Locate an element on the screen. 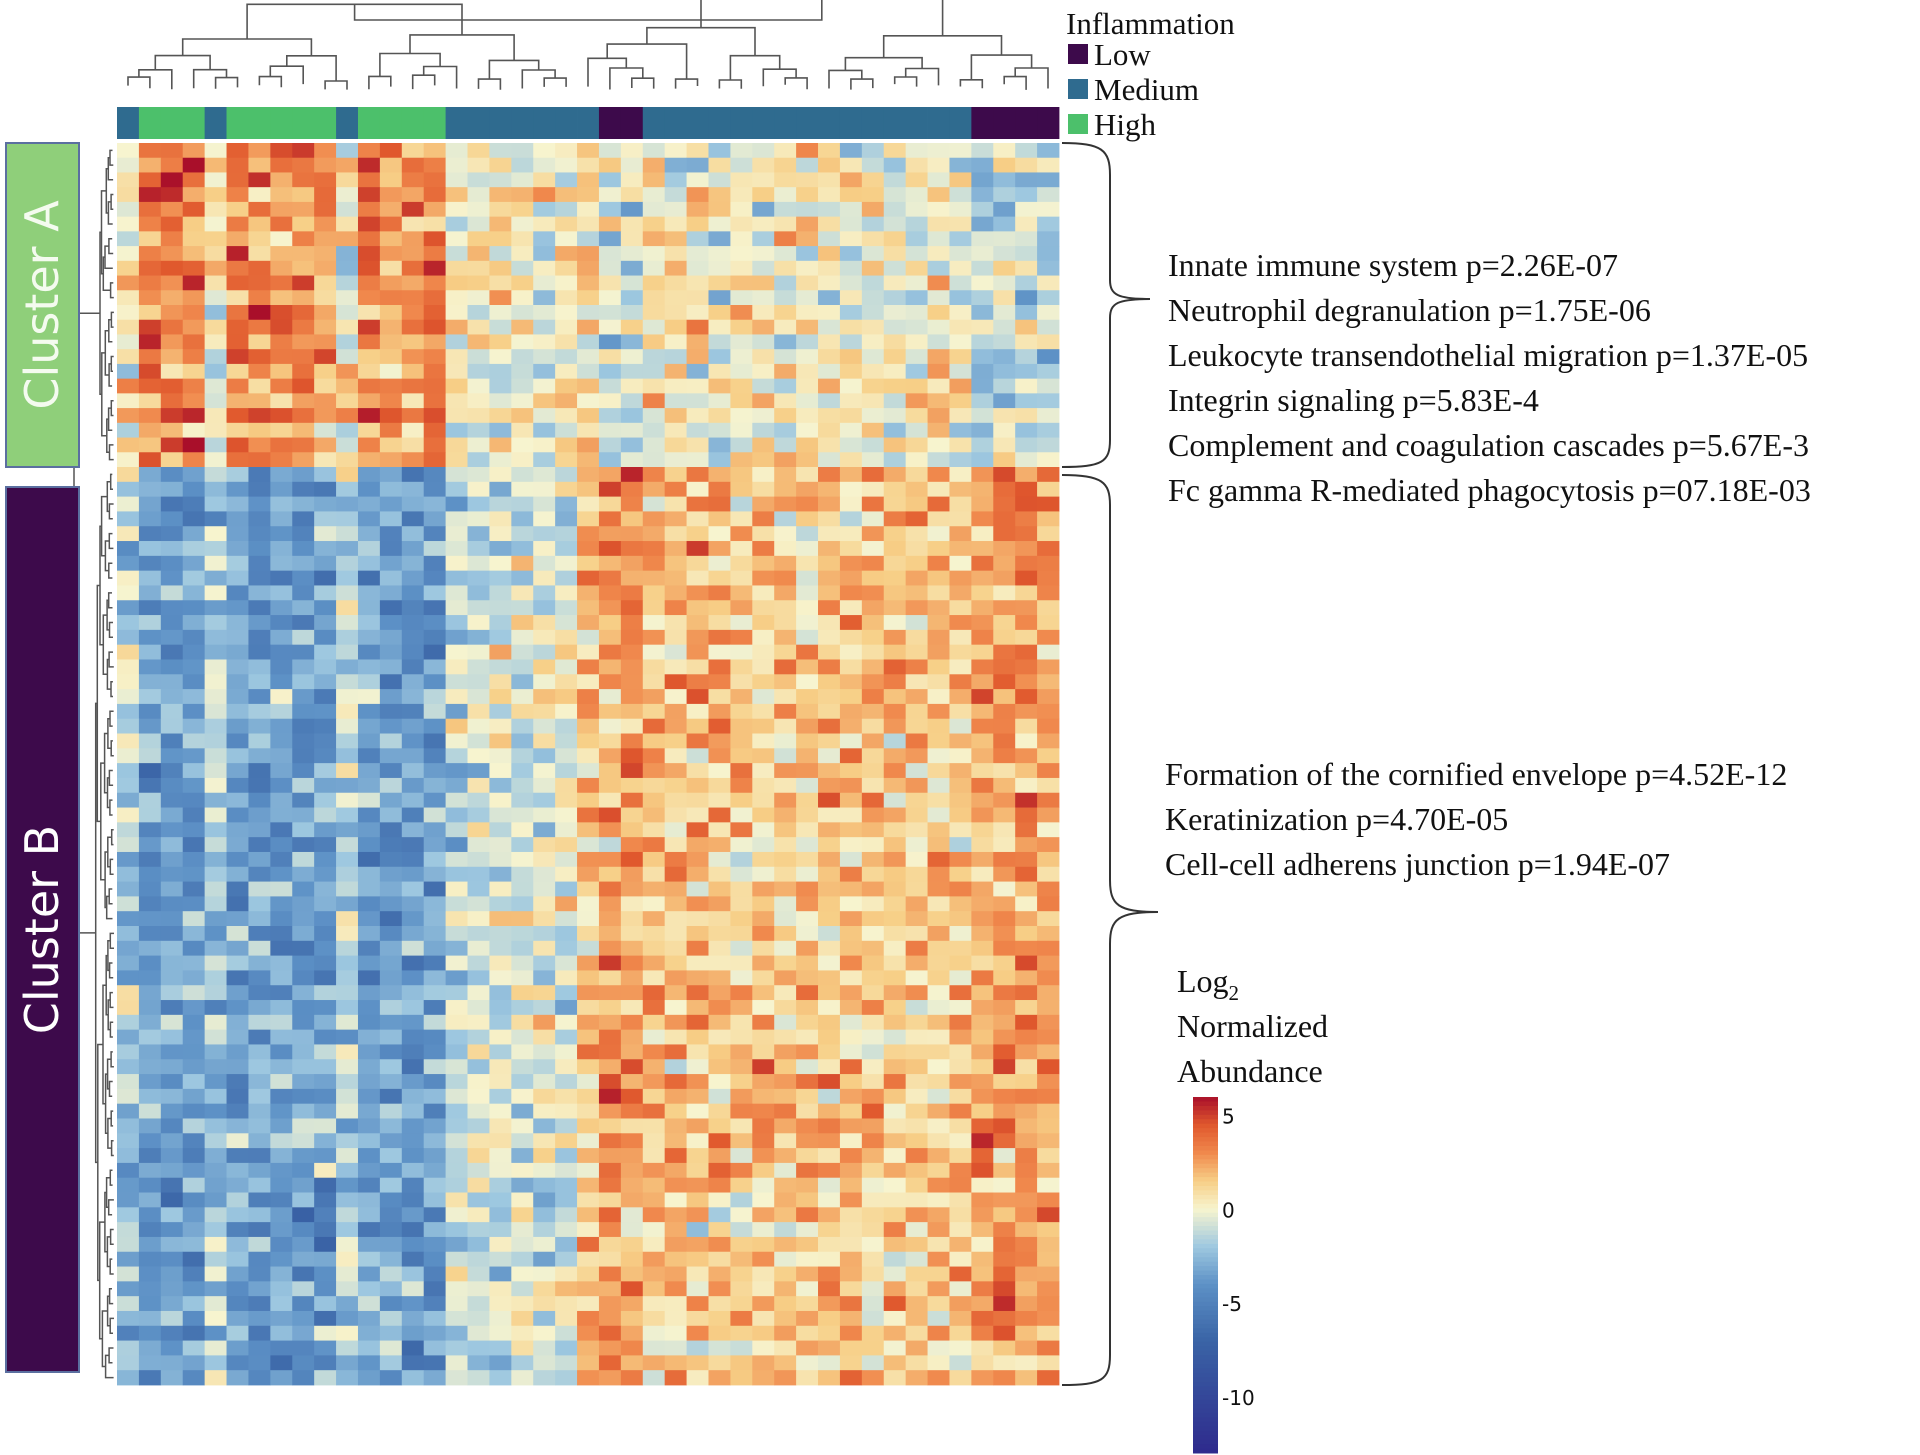 The image size is (1920, 1455). colorbar-tick-label: 0 is located at coordinates (1228, 1210).